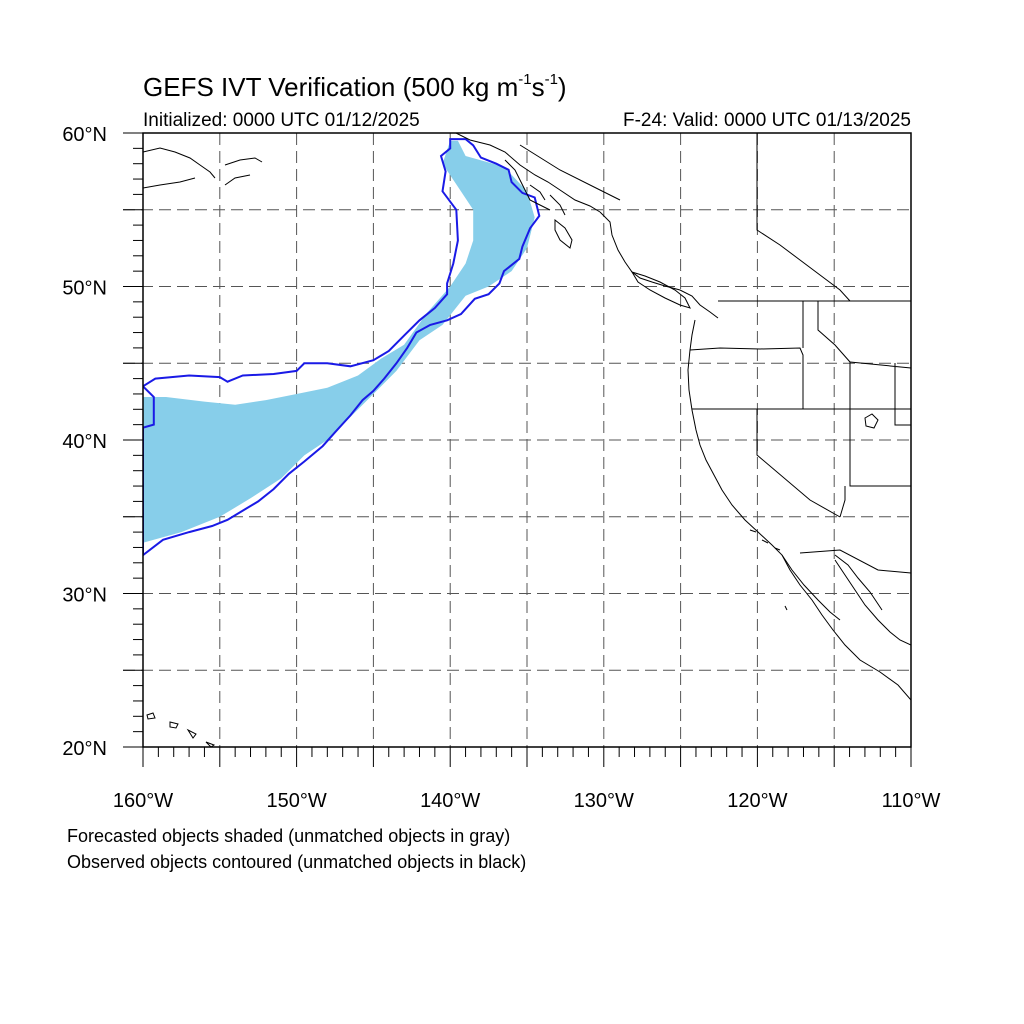 The image size is (1024, 1024). I want to click on lat-tick-label: 50°N, so click(84, 289).